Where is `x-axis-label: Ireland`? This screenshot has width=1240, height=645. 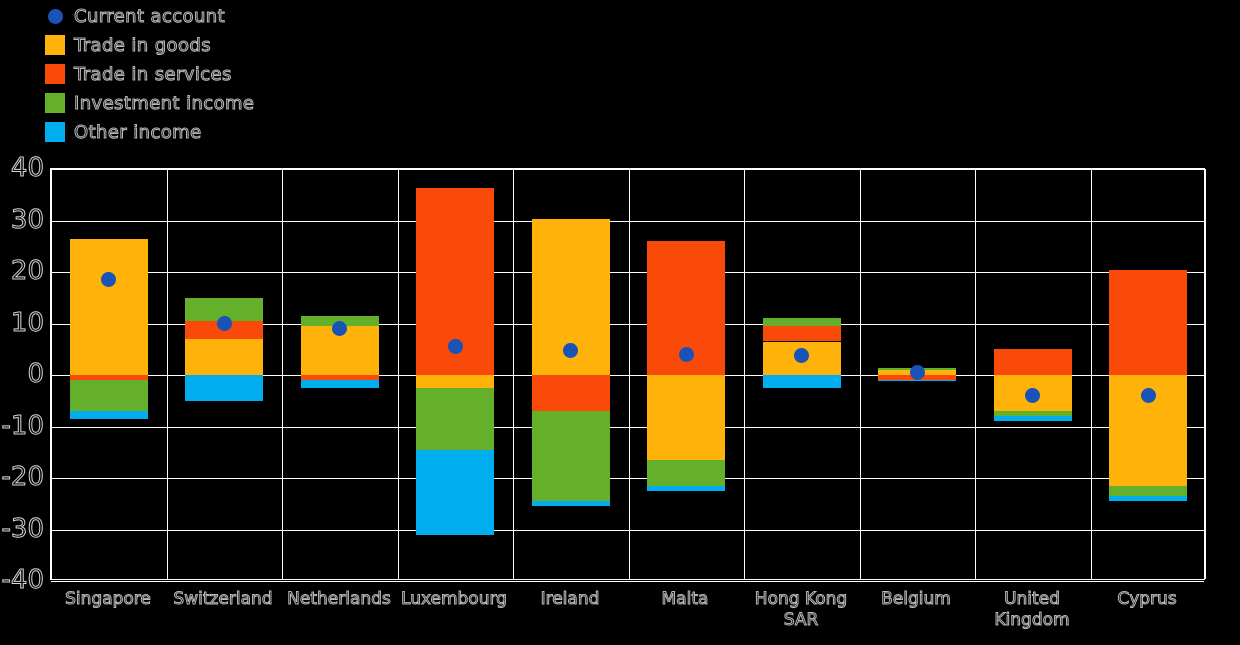
x-axis-label: Ireland is located at coordinates (570, 599).